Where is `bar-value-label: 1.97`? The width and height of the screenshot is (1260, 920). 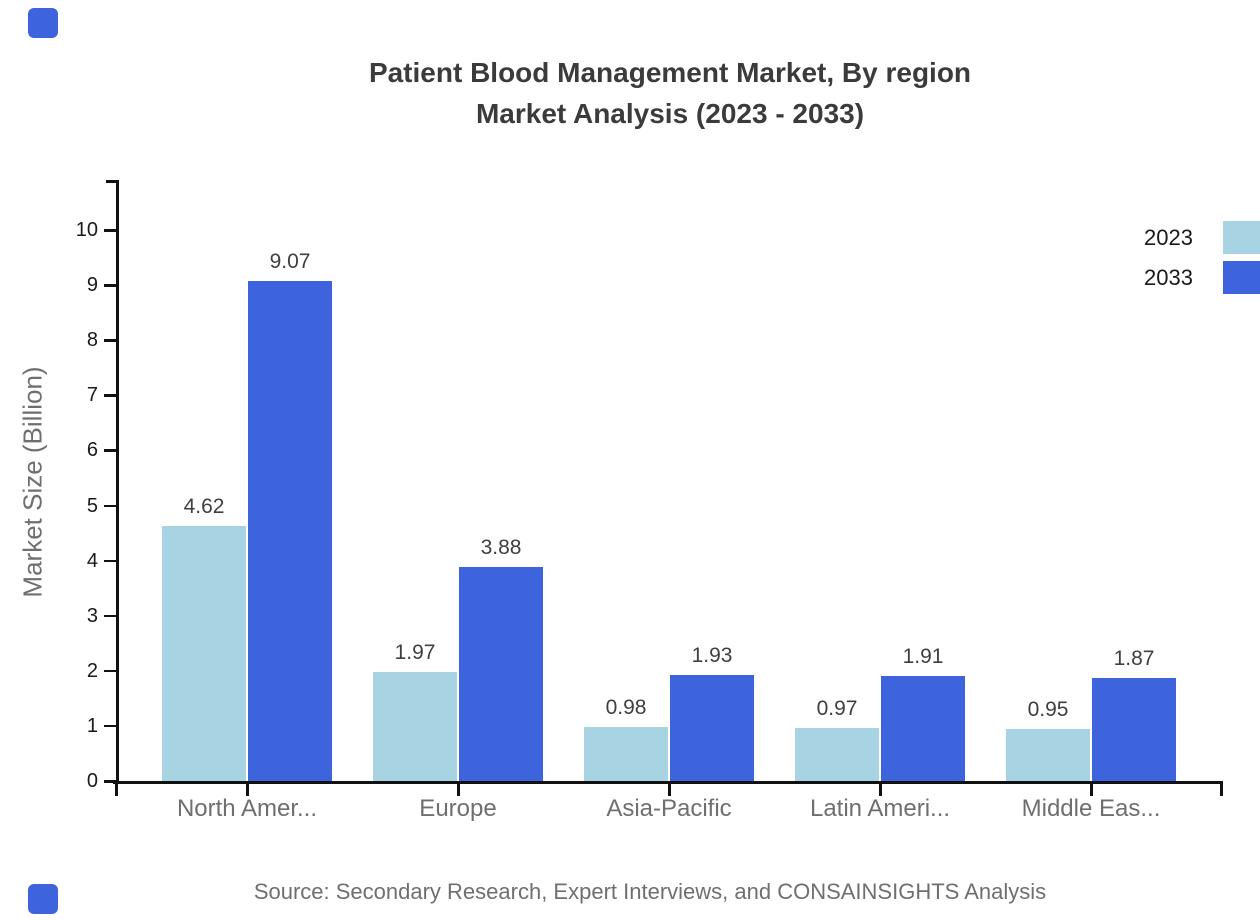
bar-value-label: 1.97 is located at coordinates (415, 653).